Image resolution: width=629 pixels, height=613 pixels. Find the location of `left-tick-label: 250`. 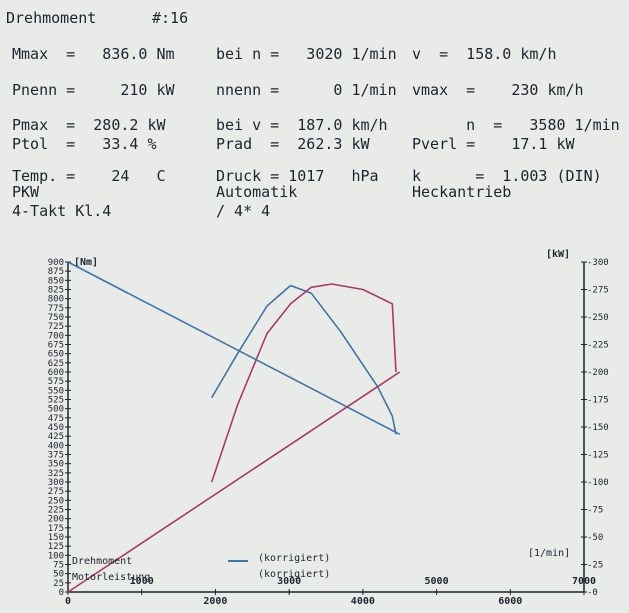

left-tick-label: 250 is located at coordinates (56, 501).